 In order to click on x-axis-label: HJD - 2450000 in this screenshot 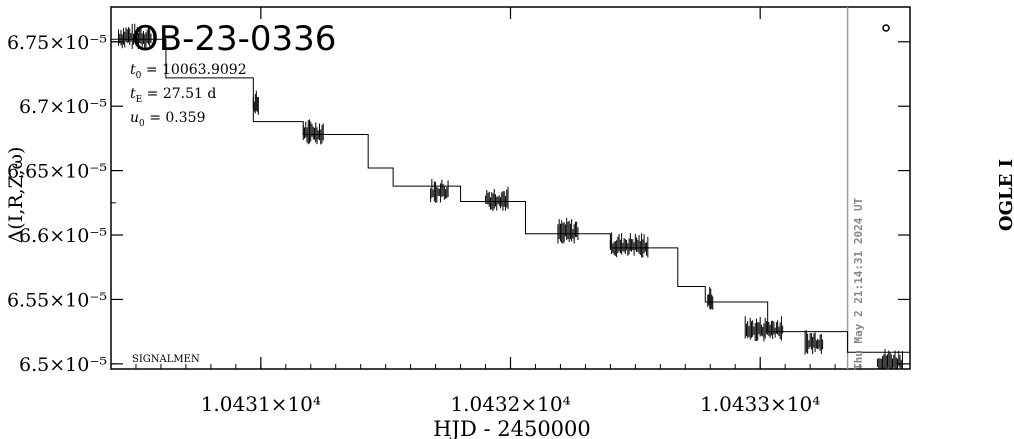, I will do `click(512, 428)`.